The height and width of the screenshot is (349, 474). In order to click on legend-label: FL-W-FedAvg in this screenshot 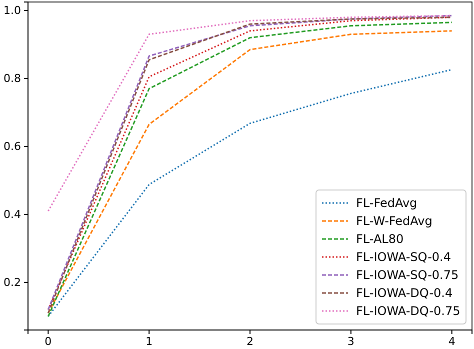, I will do `click(394, 221)`.